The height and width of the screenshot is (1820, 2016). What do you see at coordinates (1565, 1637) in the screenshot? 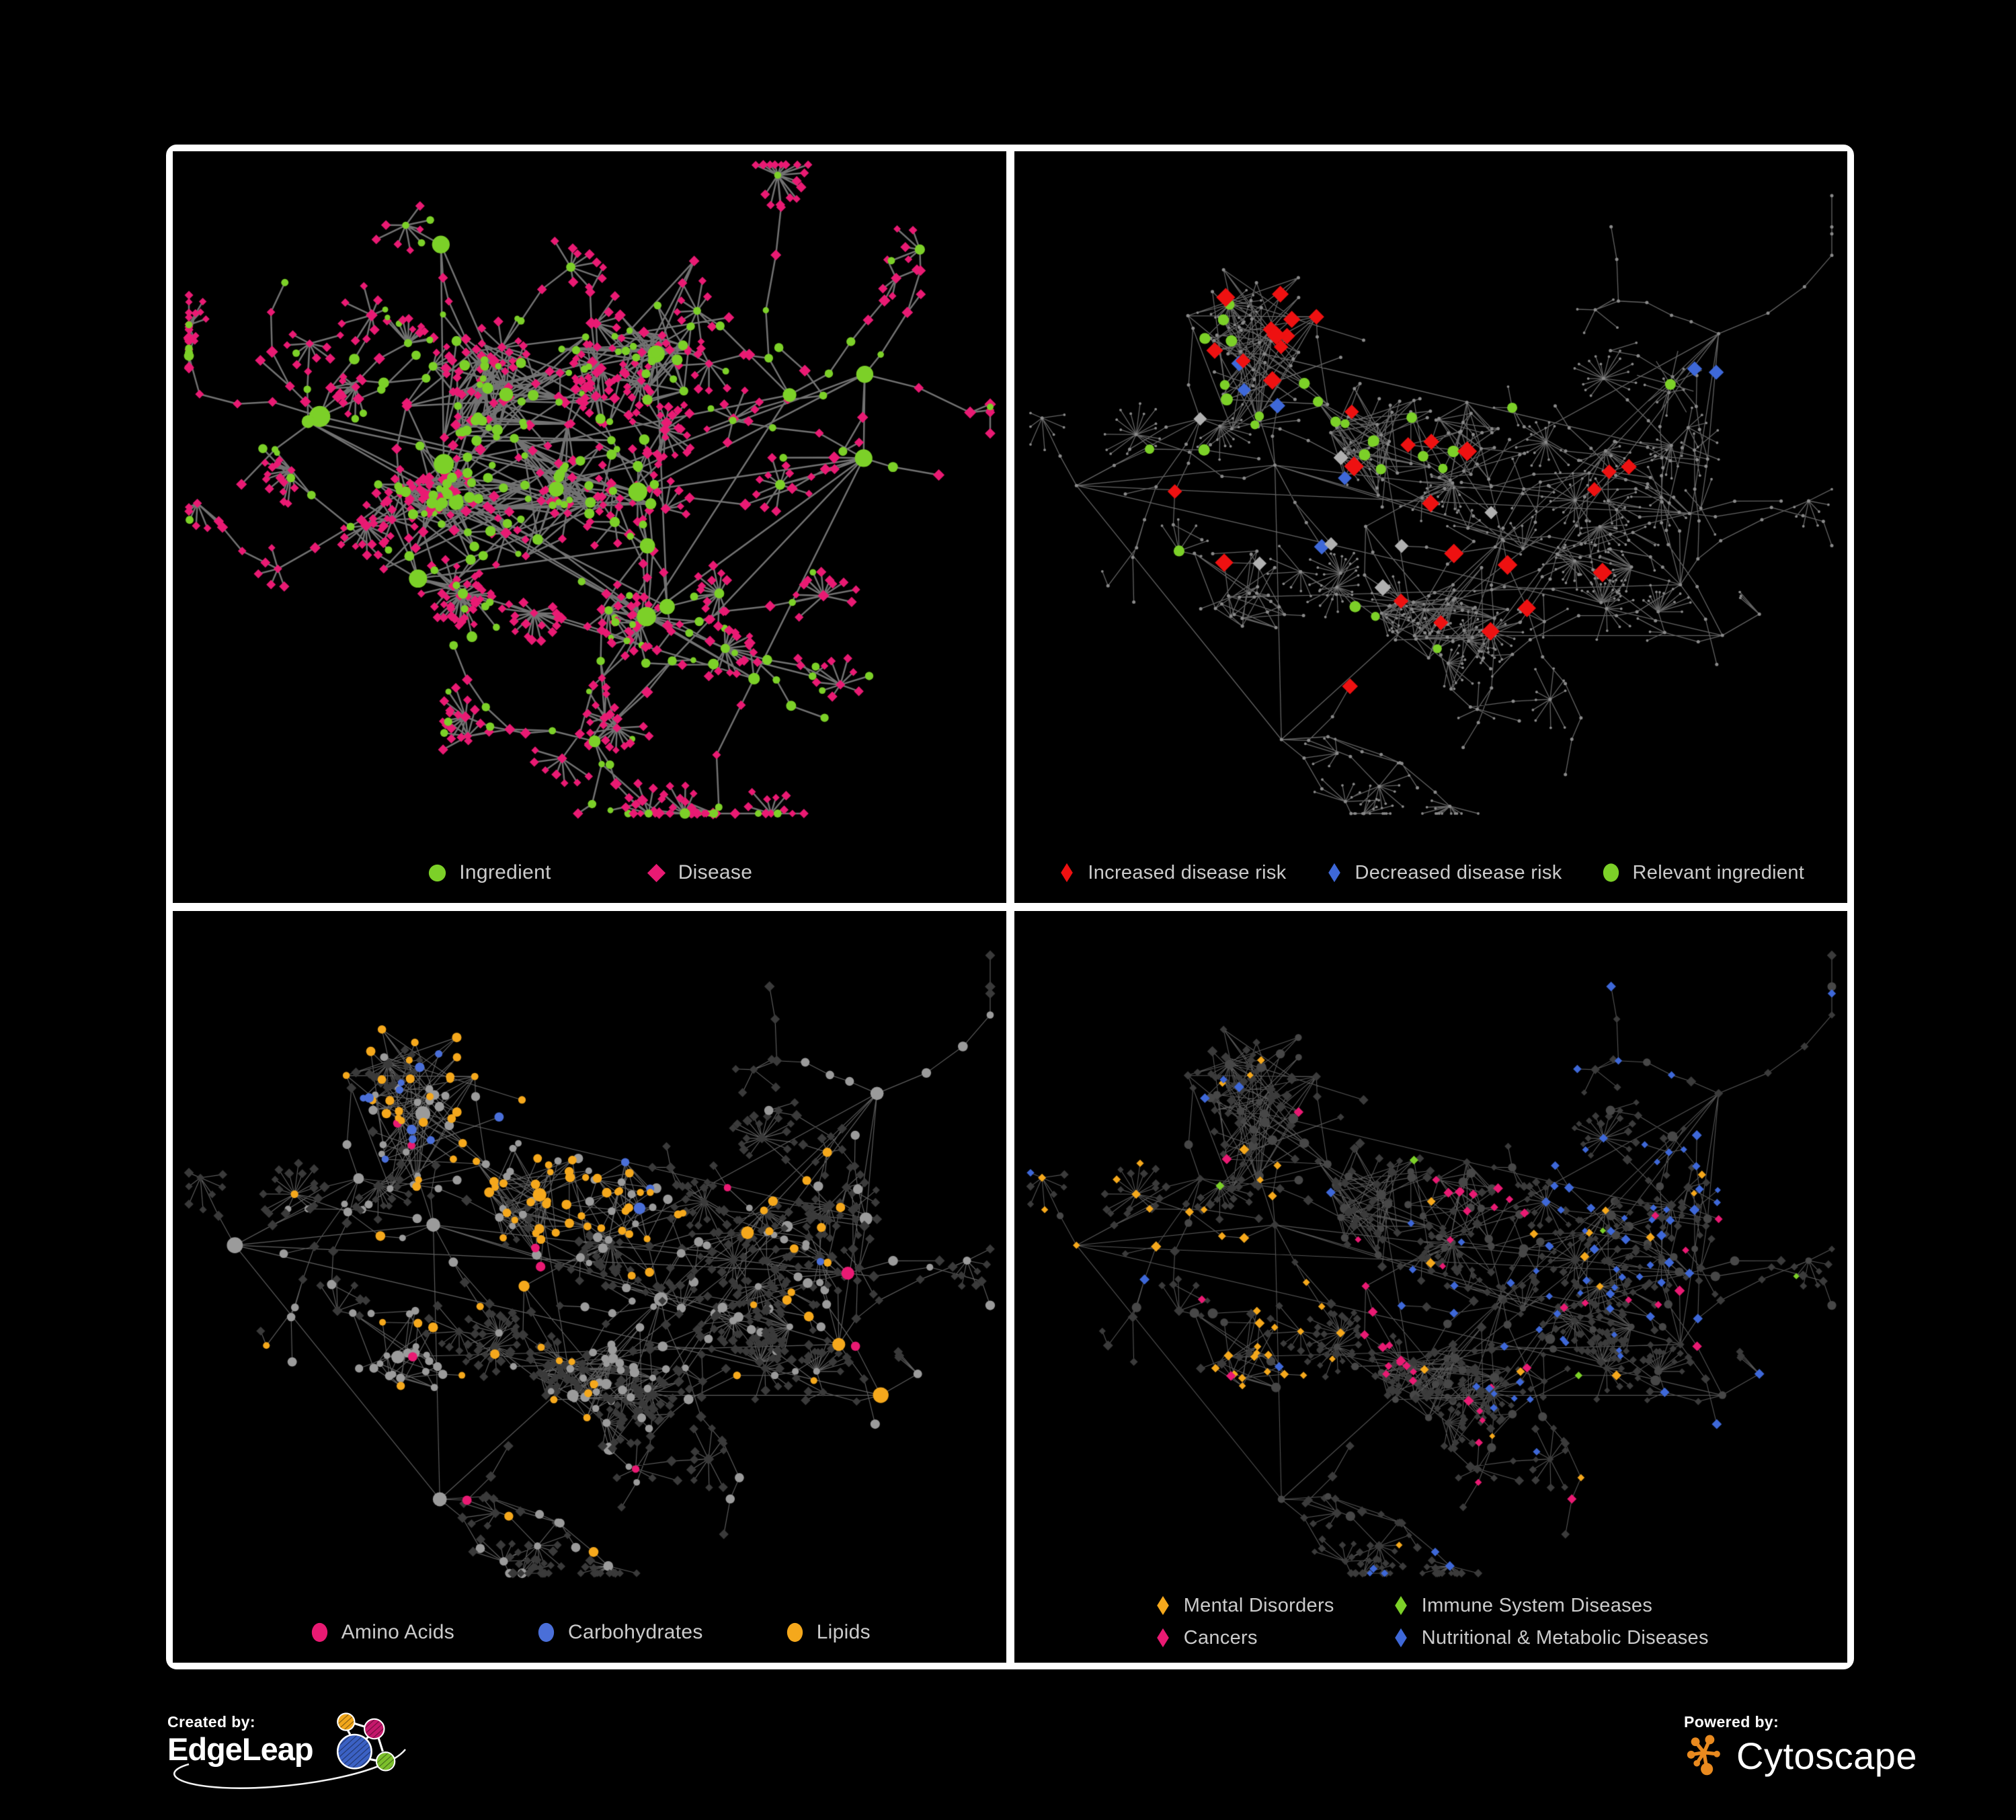
I see `legend-label: Nutritional & Metabolic Diseases` at bounding box center [1565, 1637].